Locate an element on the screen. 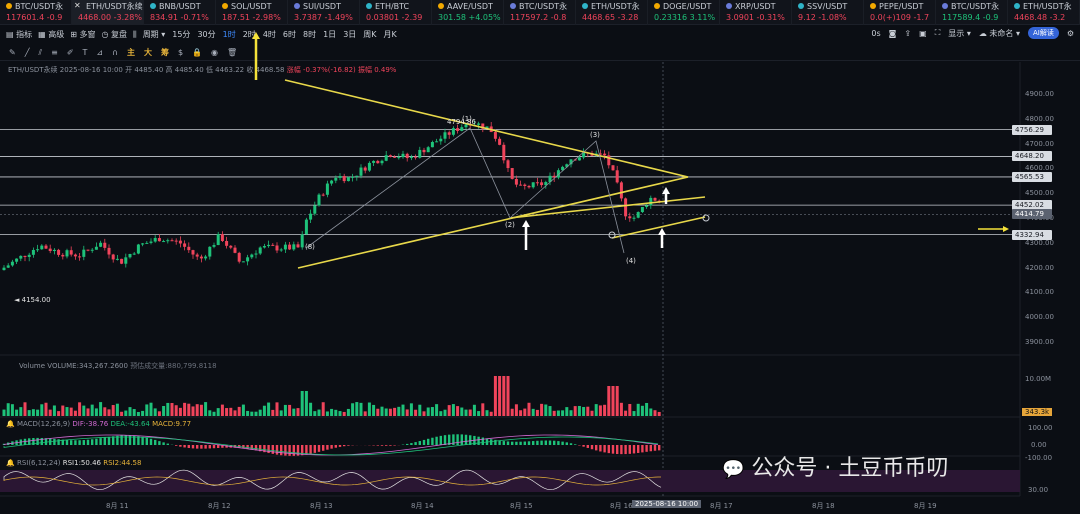  line-tool-icon: ╱ is located at coordinates (27, 52).